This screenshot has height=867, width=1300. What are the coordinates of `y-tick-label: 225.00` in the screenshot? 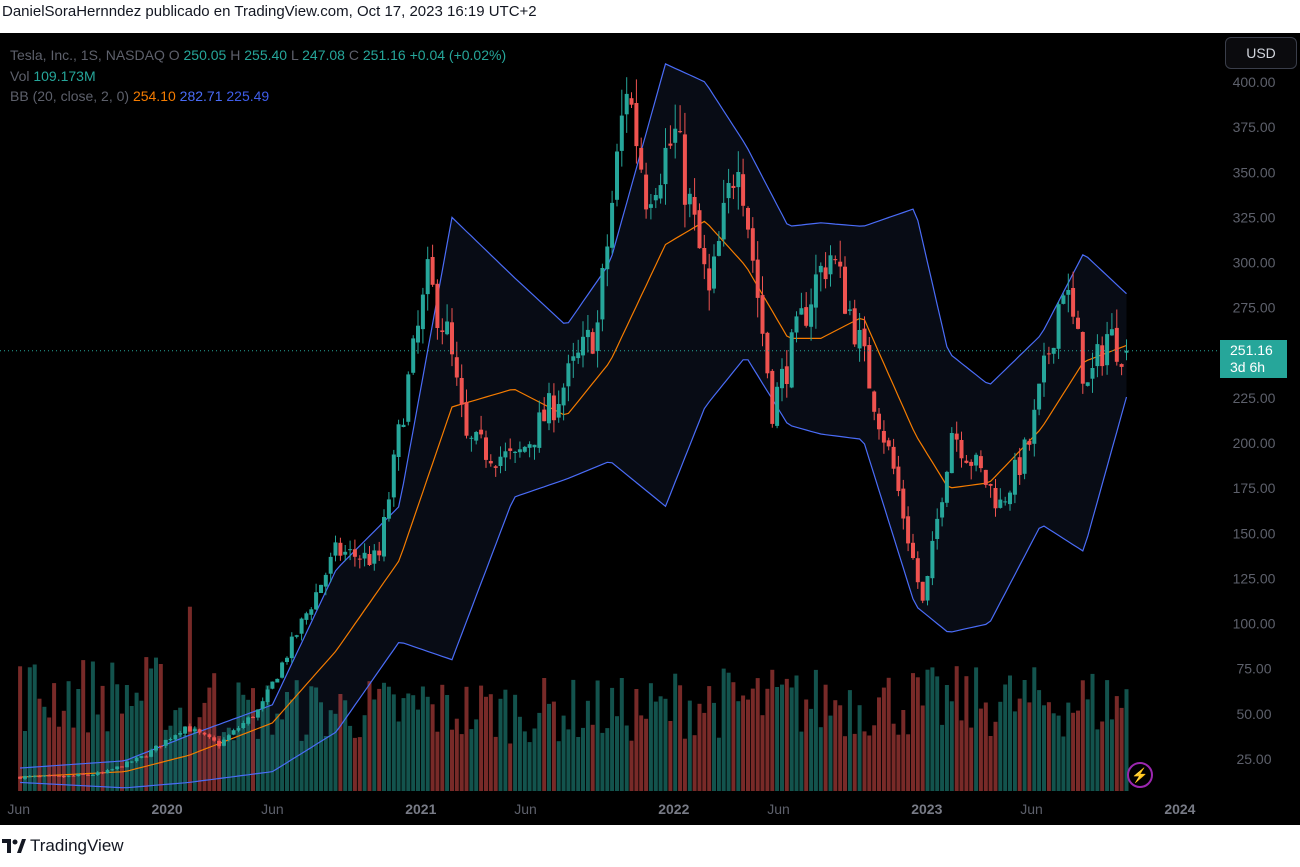 It's located at (1254, 398).